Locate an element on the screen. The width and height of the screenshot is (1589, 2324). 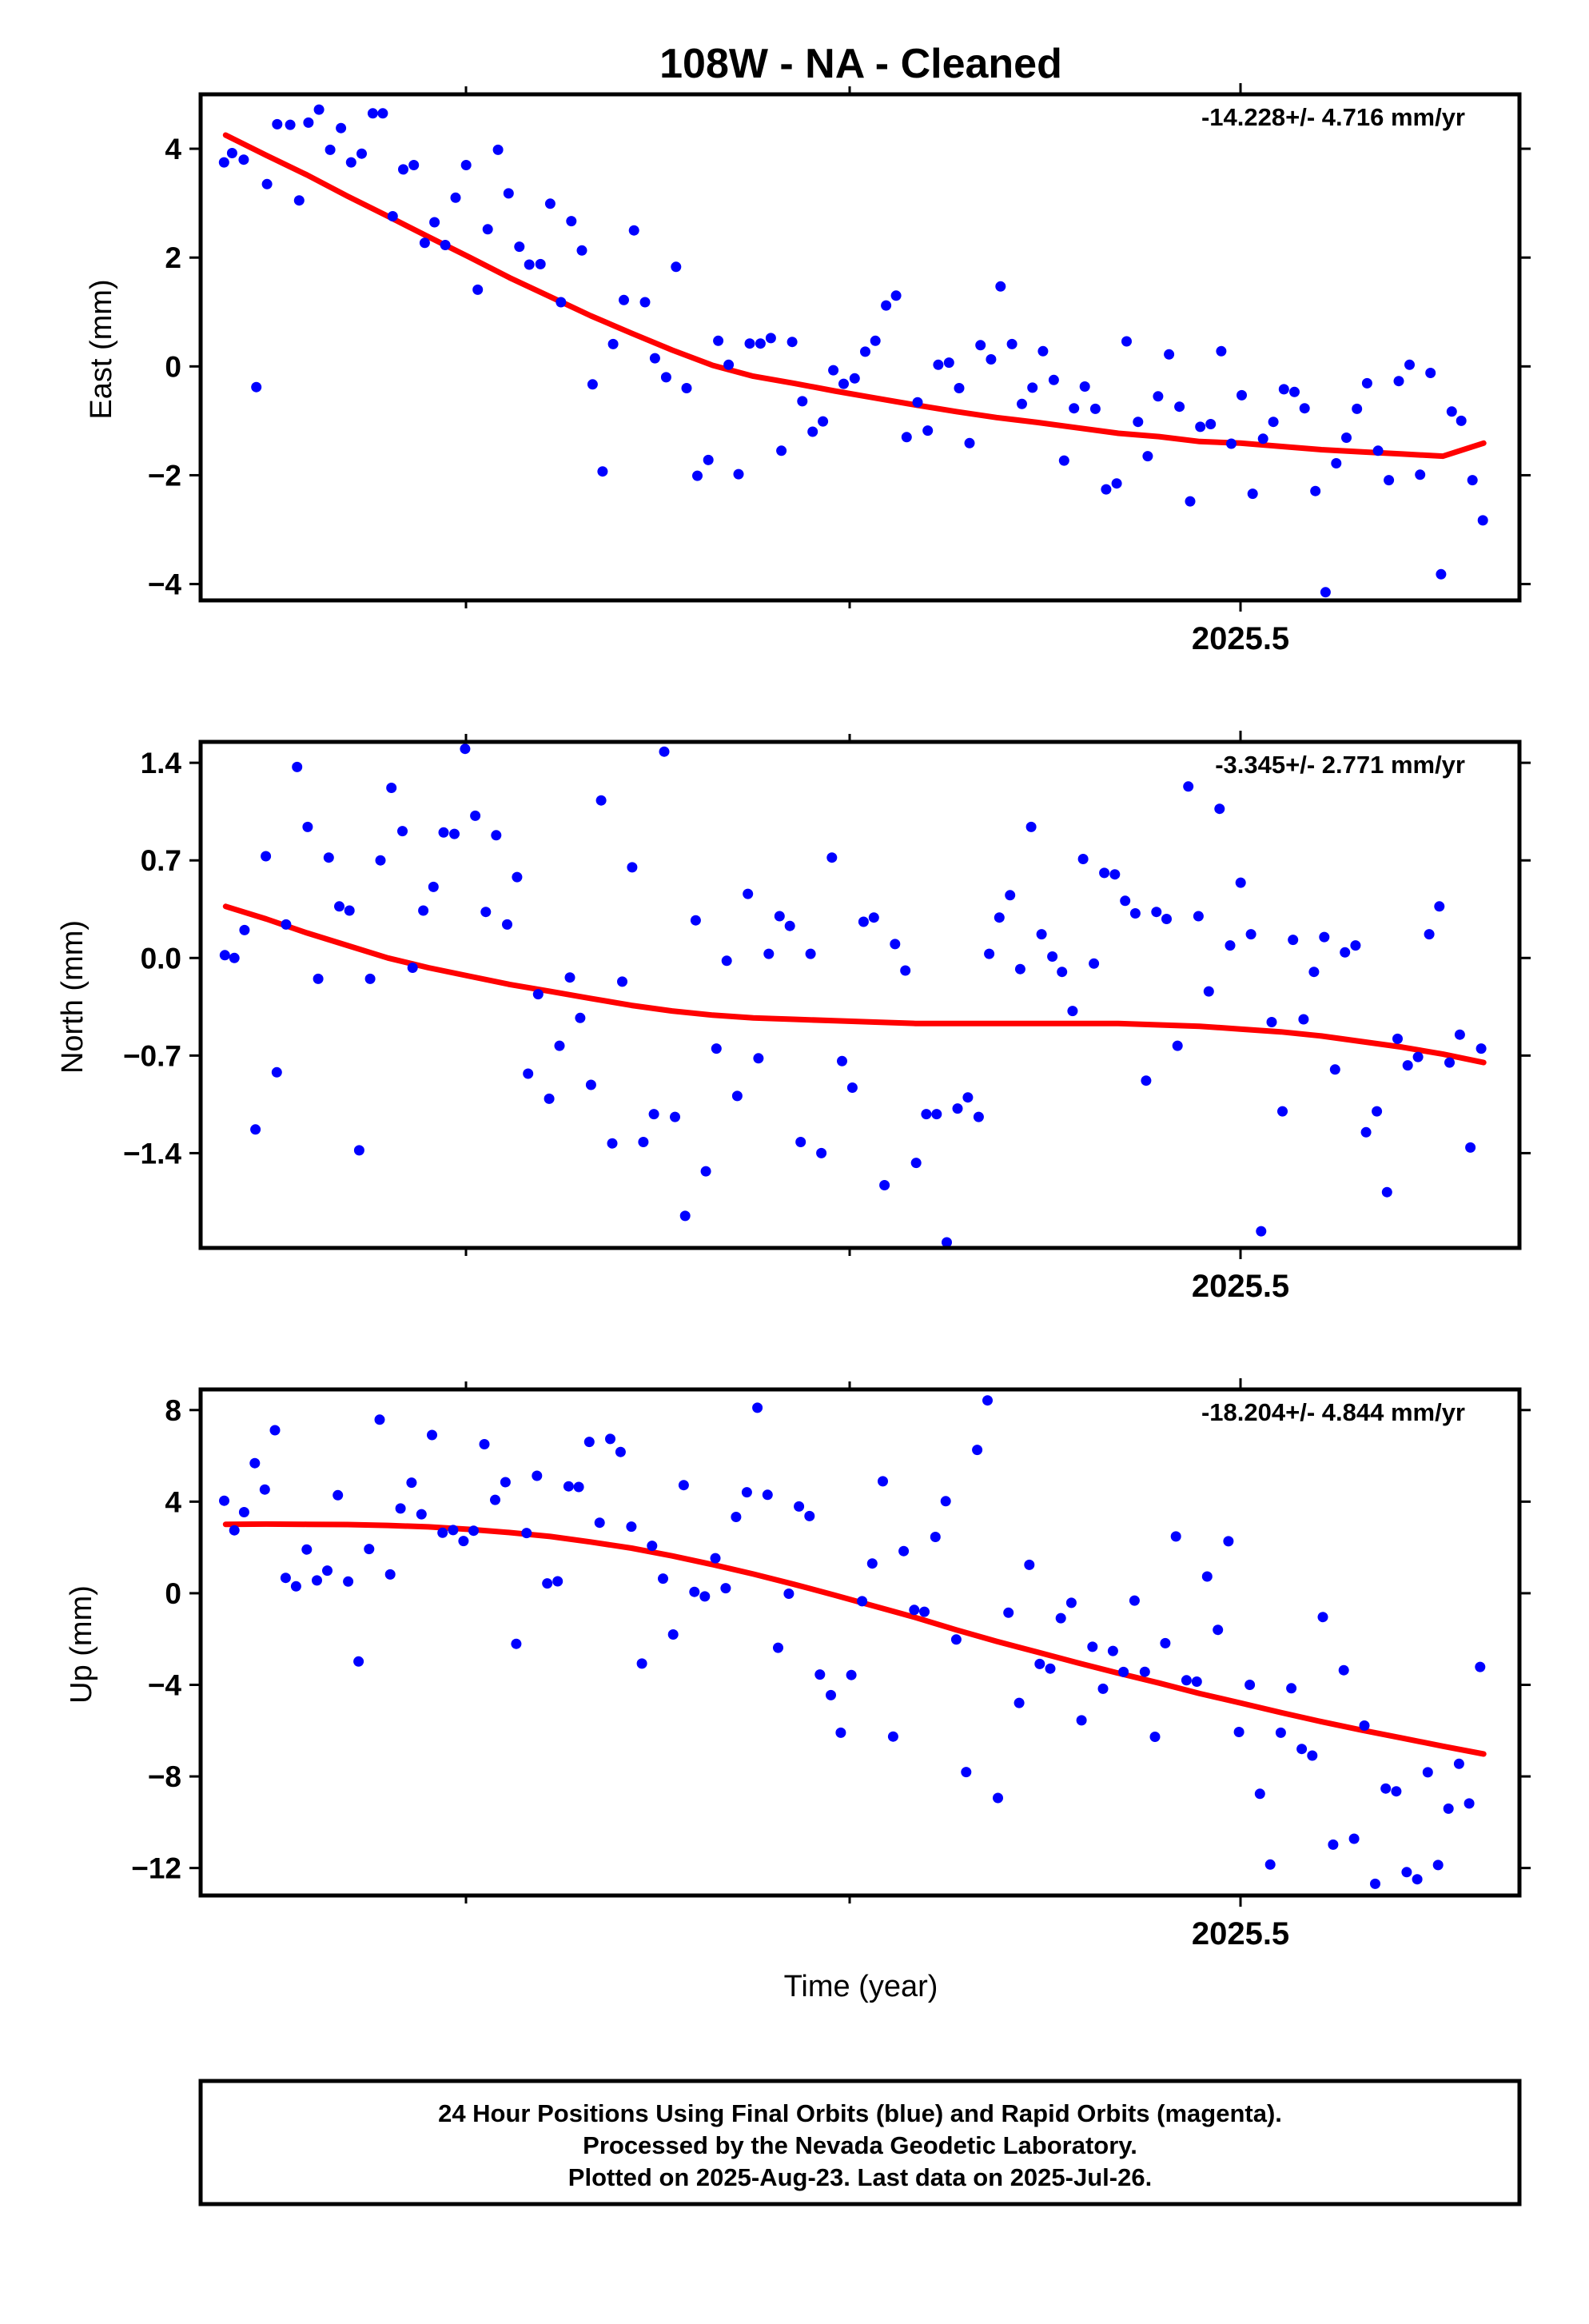
east-fit-layer is located at coordinates (854, 296).